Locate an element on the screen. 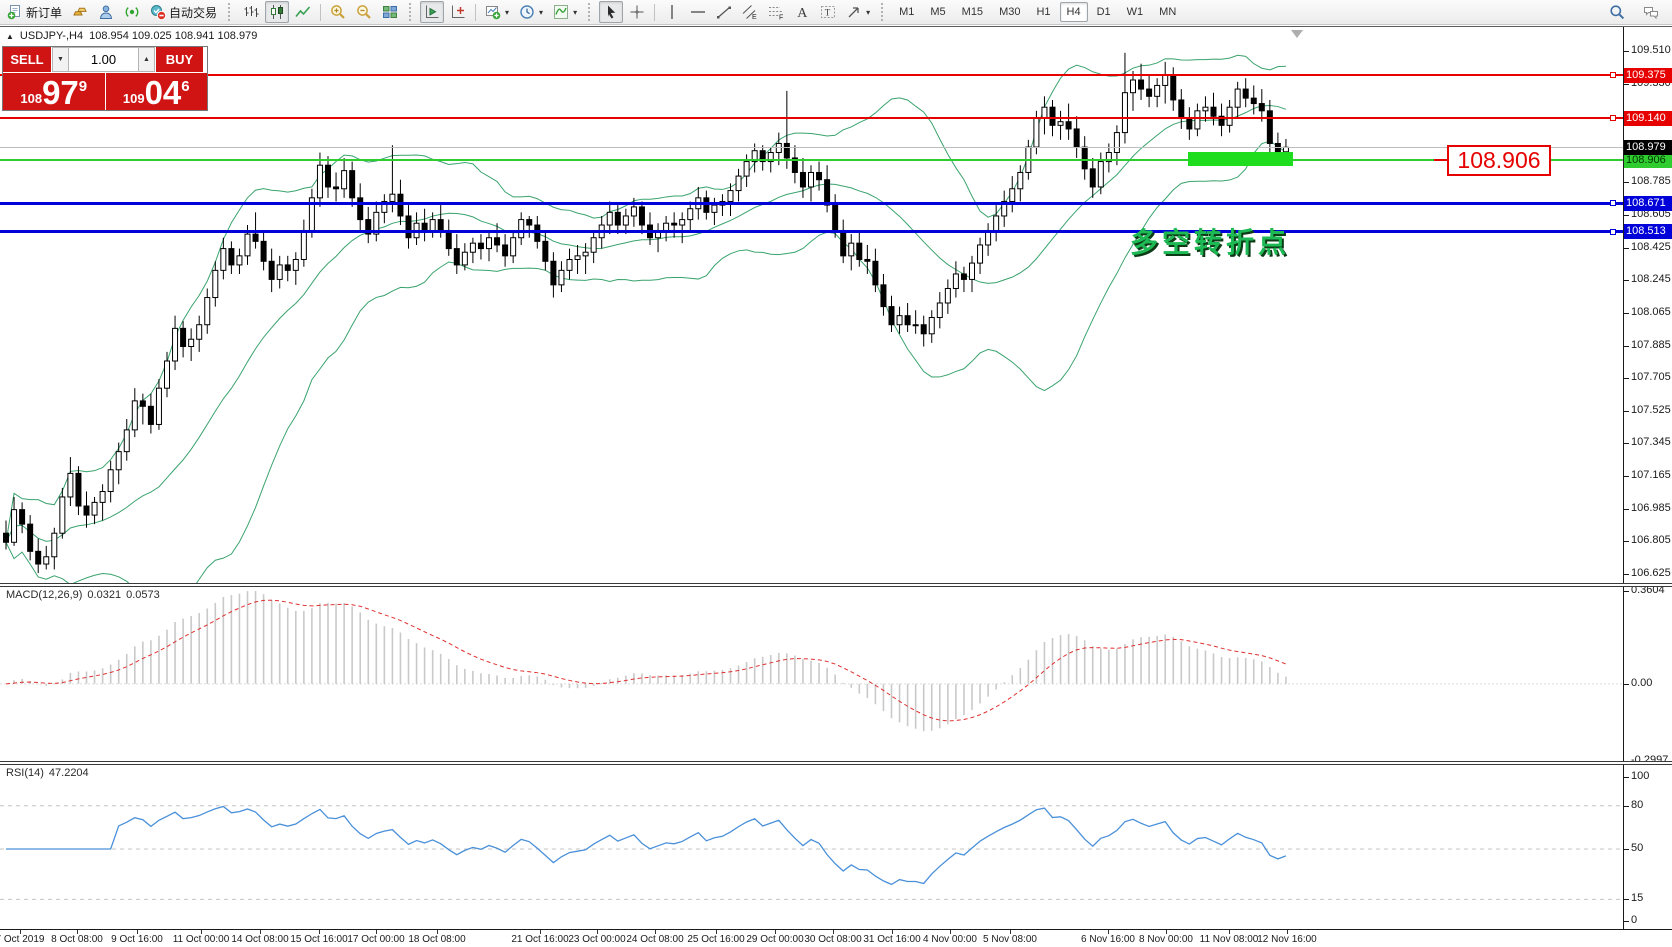 The image size is (1672, 947). sell-price-display: 108 97 9 is located at coordinates (54, 91).